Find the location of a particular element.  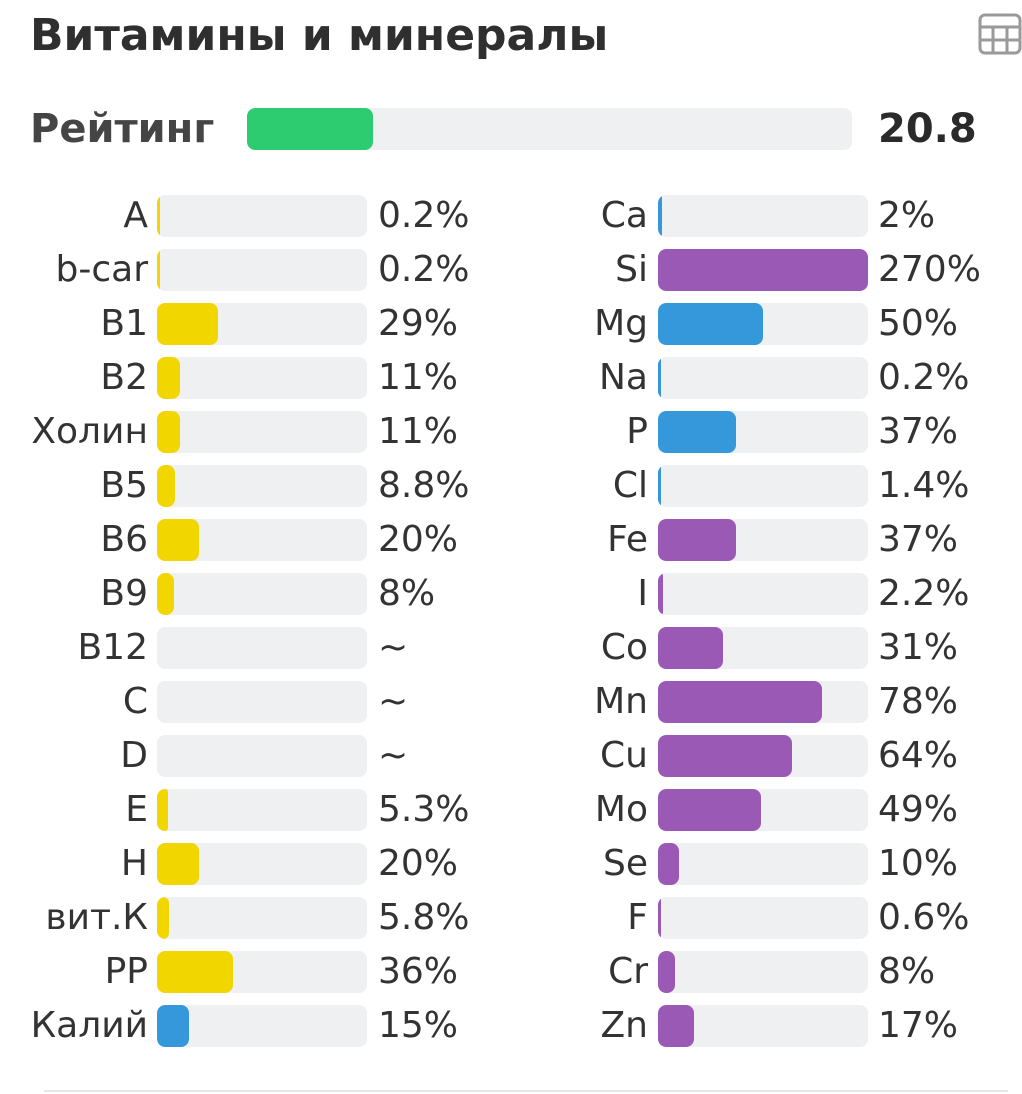

vitamin-row: C ~ is located at coordinates (240, 702).